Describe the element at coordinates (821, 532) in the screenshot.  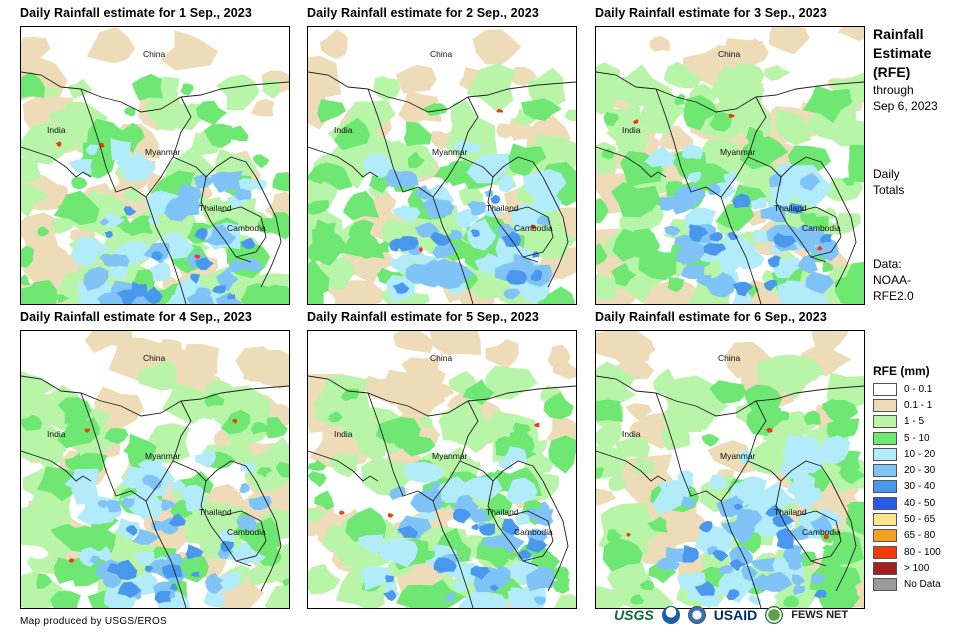
I see `label-cambodia: Cambodia` at that location.